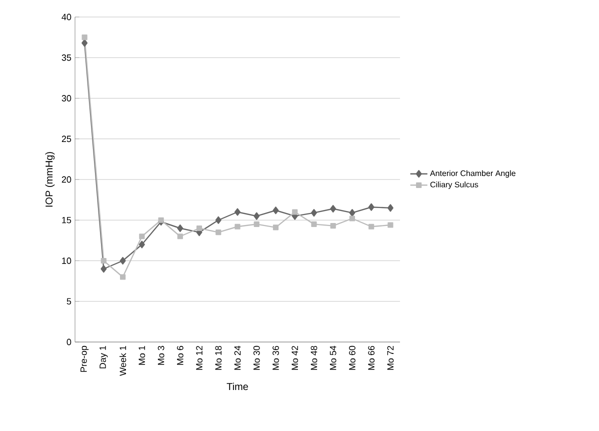  What do you see at coordinates (84, 359) in the screenshot?
I see `x-tick-label: Pre-op` at bounding box center [84, 359].